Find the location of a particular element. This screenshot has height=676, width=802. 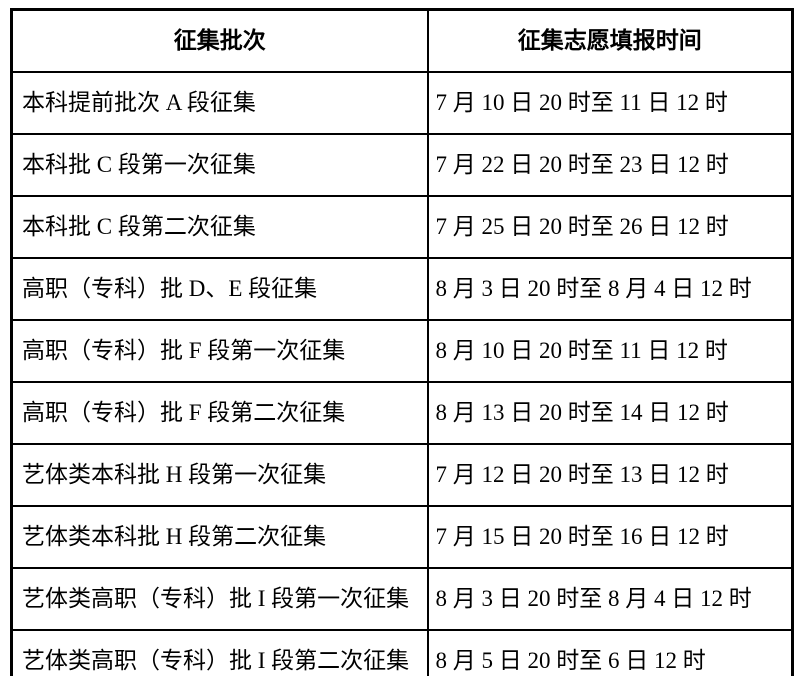

header-time: 征集志愿填报时间 is located at coordinates (610, 40).